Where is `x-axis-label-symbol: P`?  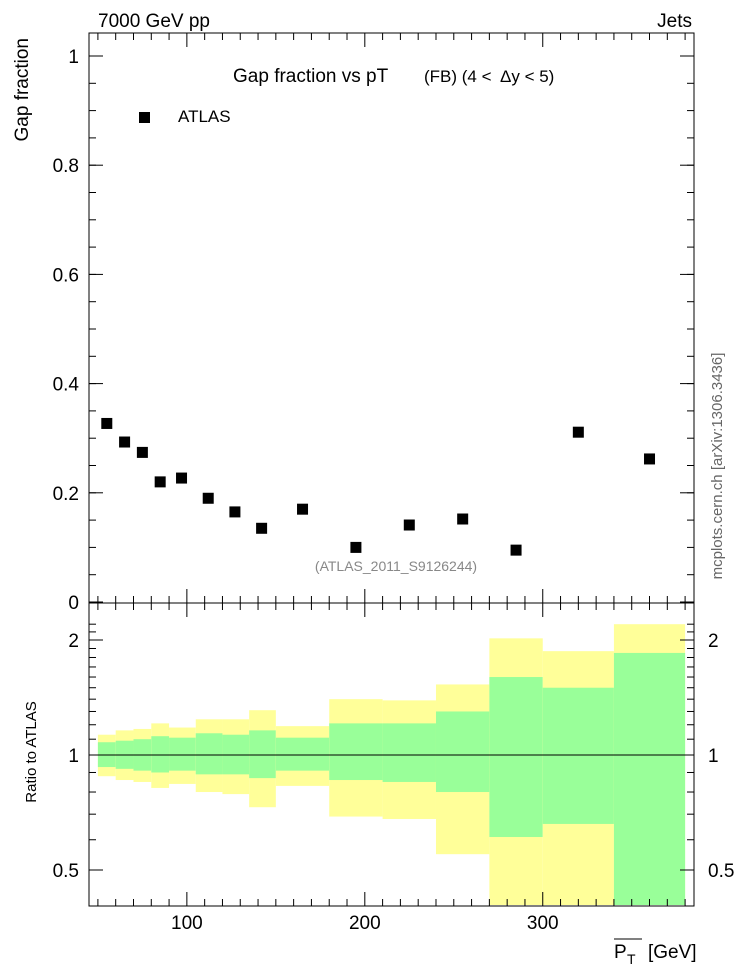
x-axis-label-symbol: P is located at coordinates (620, 952).